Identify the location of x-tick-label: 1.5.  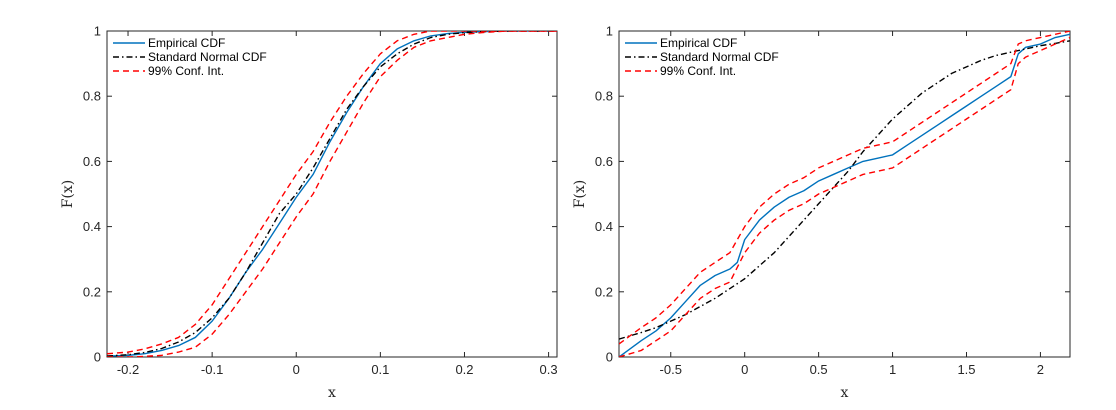
(966, 369).